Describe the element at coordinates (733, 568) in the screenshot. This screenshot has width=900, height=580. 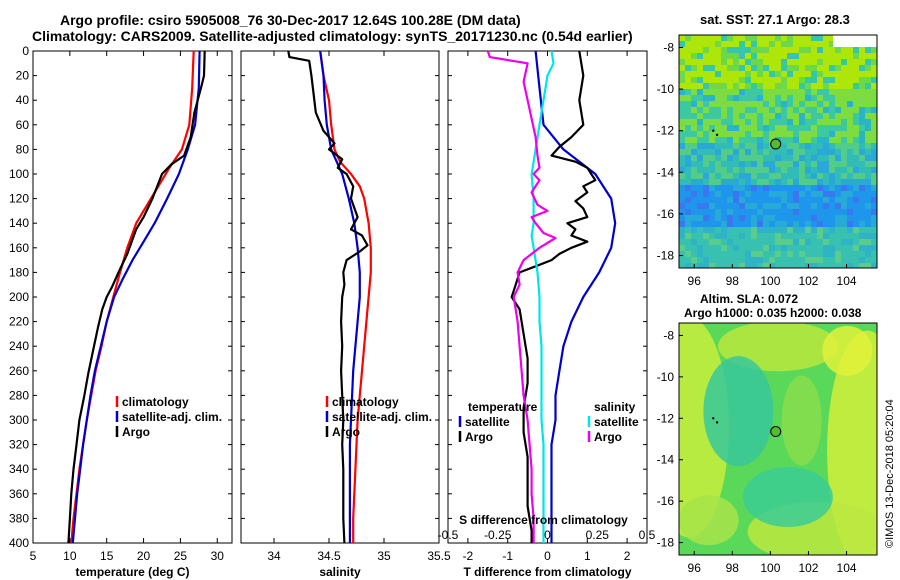
I see `map-x-tick-label: 98` at that location.